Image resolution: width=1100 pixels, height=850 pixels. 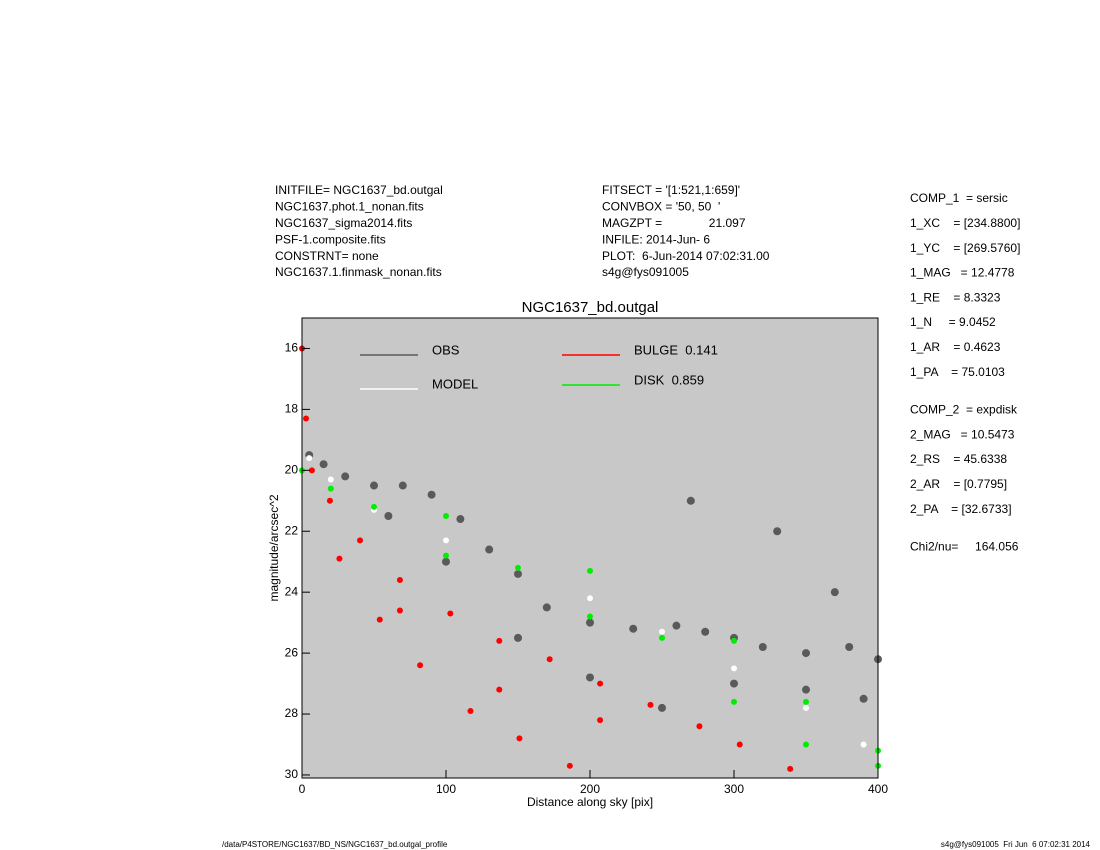 I want to click on param-line: 1_AR = 0.4623, so click(x=955, y=347).